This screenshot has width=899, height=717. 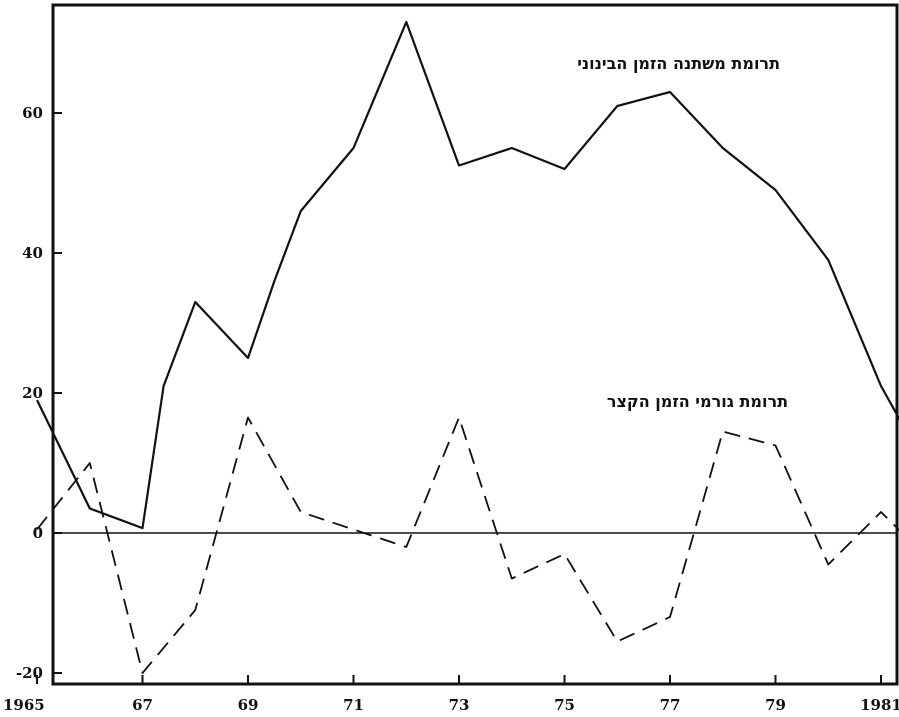 What do you see at coordinates (564, 705) in the screenshot?
I see `x-tick-label: 75` at bounding box center [564, 705].